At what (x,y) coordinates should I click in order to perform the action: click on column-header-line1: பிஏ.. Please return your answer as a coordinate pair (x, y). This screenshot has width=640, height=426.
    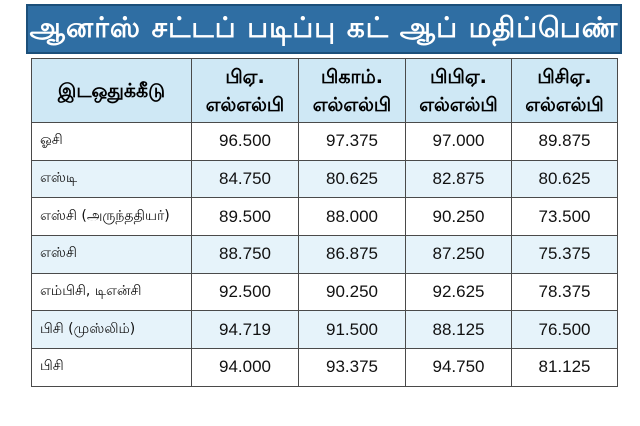
    Looking at the image, I should click on (245, 76).